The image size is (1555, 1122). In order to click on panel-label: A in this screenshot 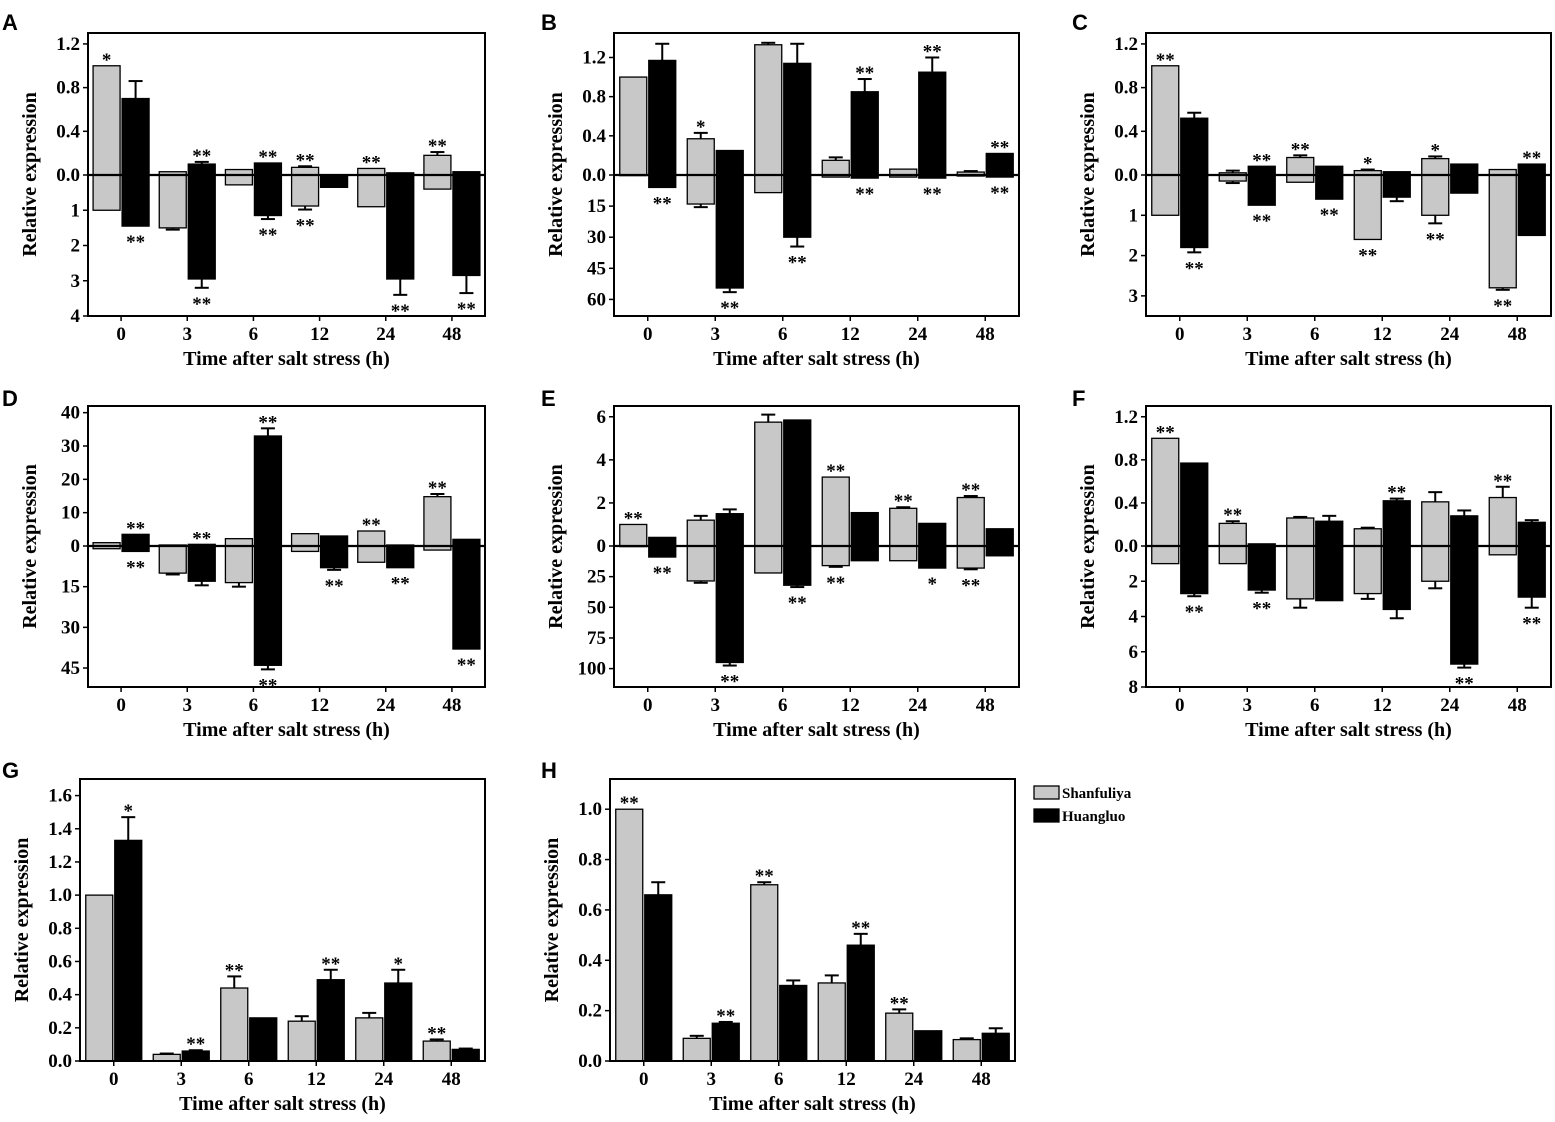, I will do `click(10, 22)`.